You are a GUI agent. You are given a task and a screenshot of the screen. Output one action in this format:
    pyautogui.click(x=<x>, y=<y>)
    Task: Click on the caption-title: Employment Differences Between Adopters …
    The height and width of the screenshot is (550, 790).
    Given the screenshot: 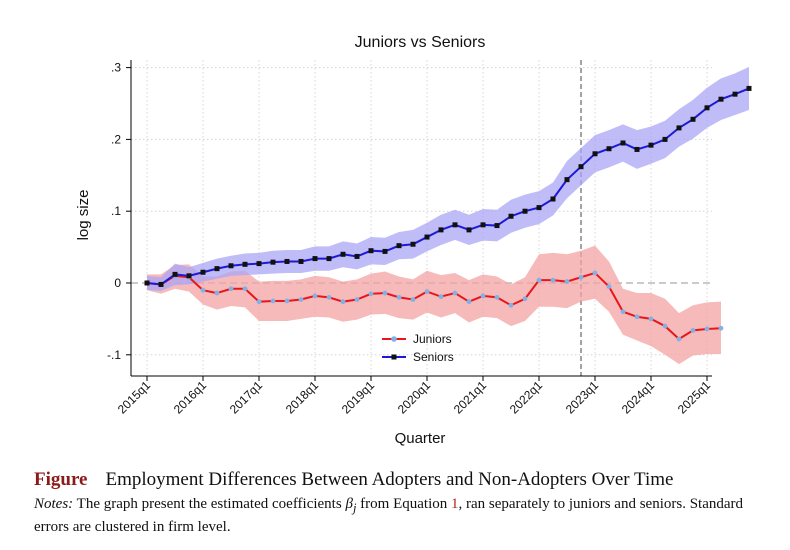 What is the action you would take?
    pyautogui.click(x=389, y=479)
    